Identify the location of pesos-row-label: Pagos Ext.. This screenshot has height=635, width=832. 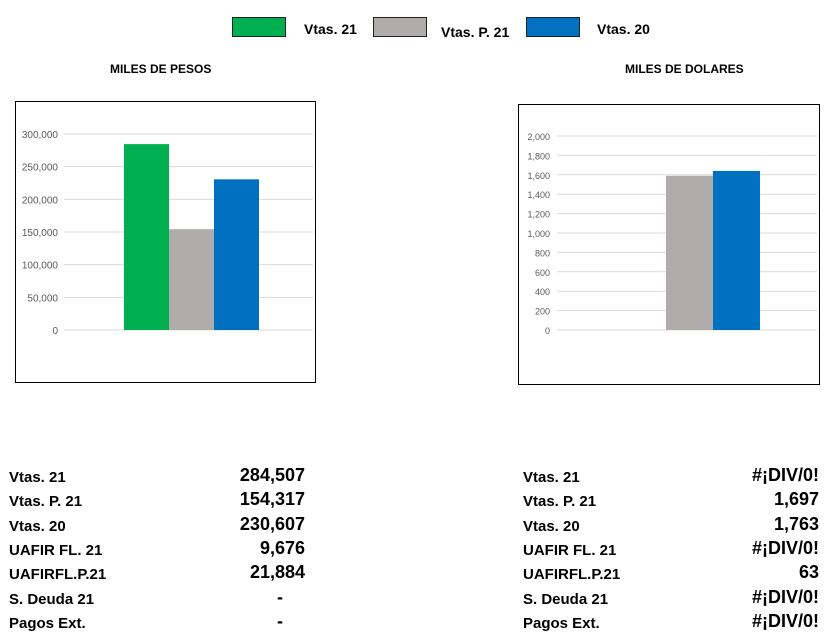
(47, 623).